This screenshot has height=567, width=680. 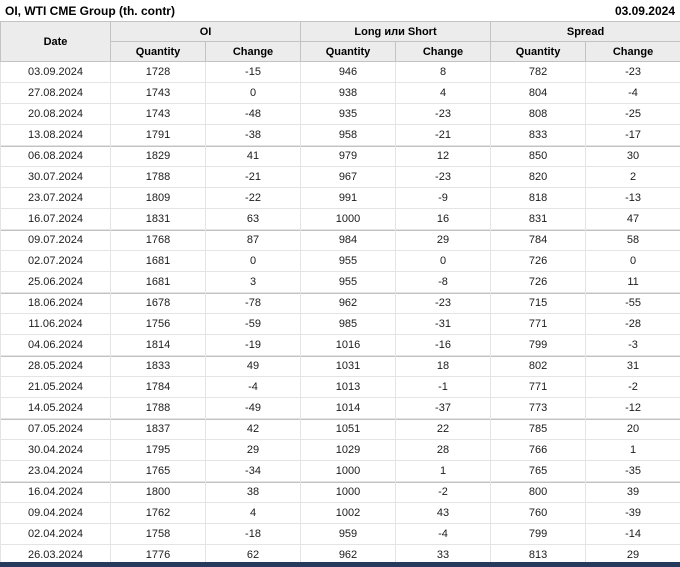 I want to click on cell-oi-quantity: 1809, so click(x=158, y=198).